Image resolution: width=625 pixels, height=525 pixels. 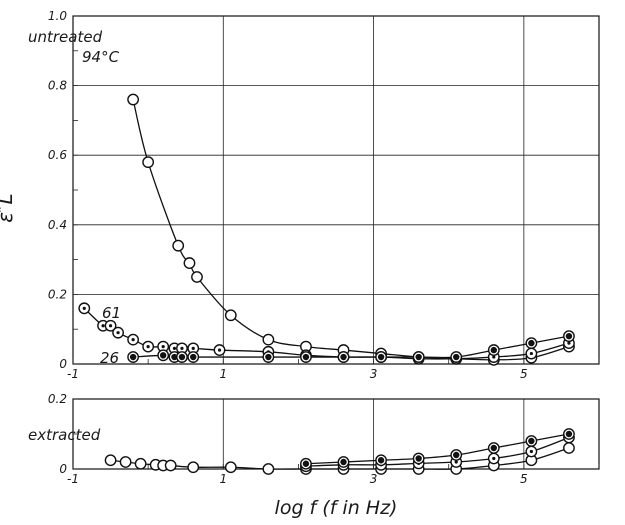 What do you see at coordinates (57, 16) in the screenshot?
I see `y-tick-label: 1.0` at bounding box center [57, 16].